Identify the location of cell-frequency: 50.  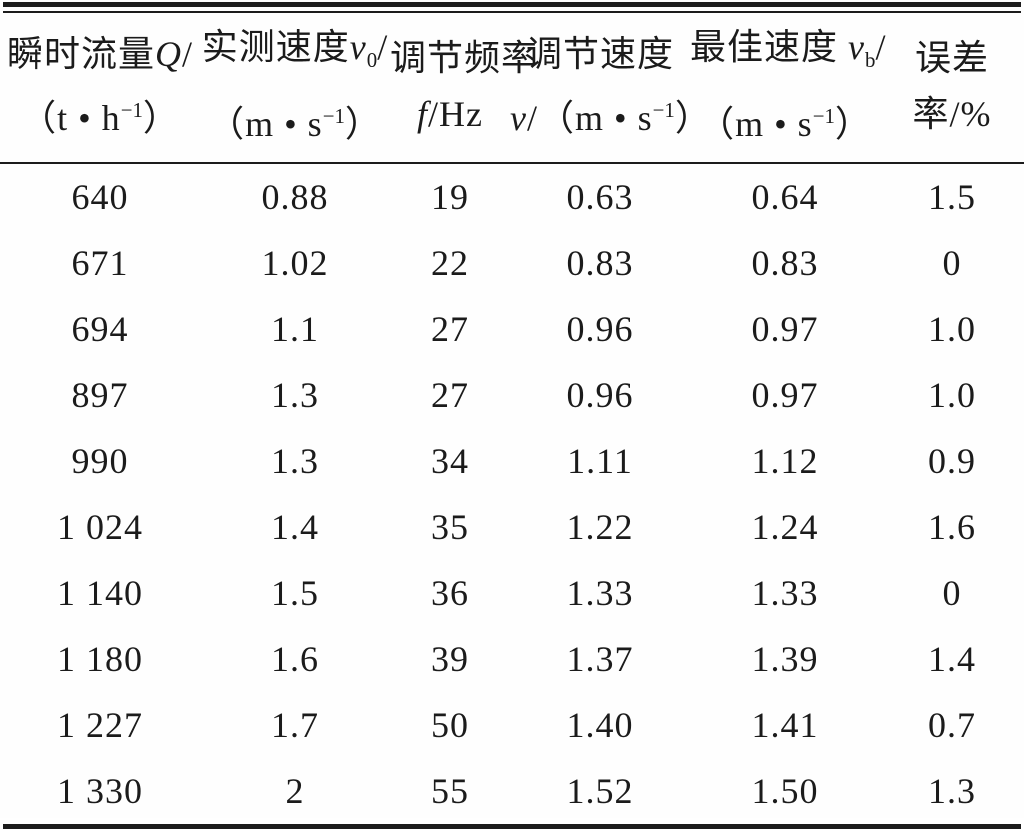
(450, 725).